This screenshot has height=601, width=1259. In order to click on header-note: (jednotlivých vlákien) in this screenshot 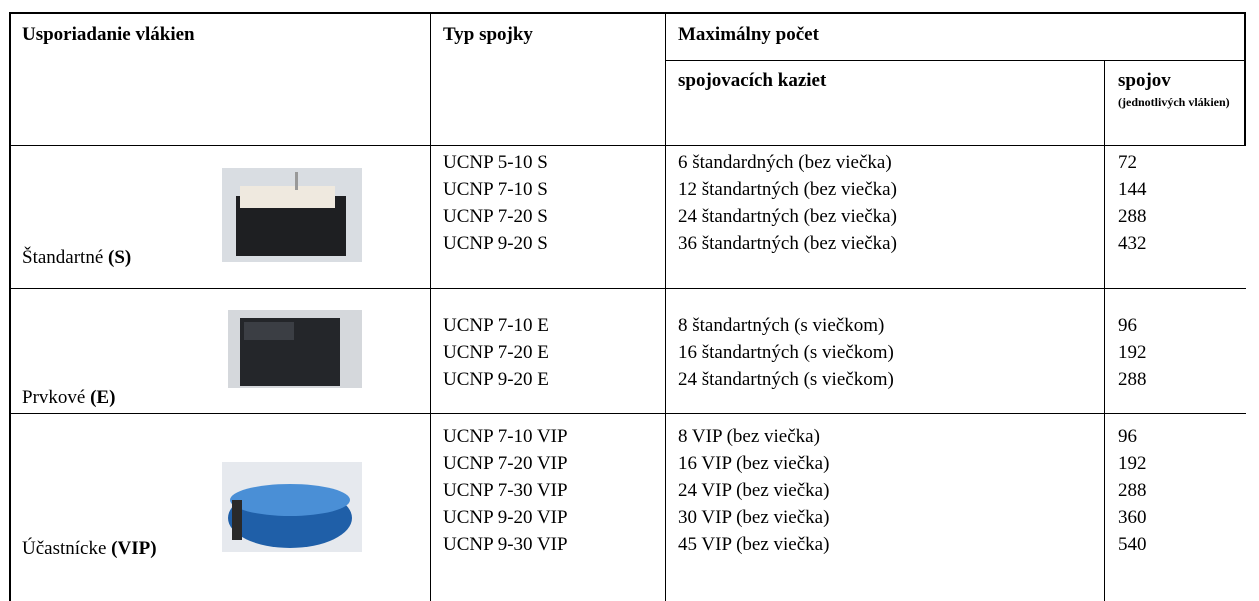, I will do `click(1174, 102)`.